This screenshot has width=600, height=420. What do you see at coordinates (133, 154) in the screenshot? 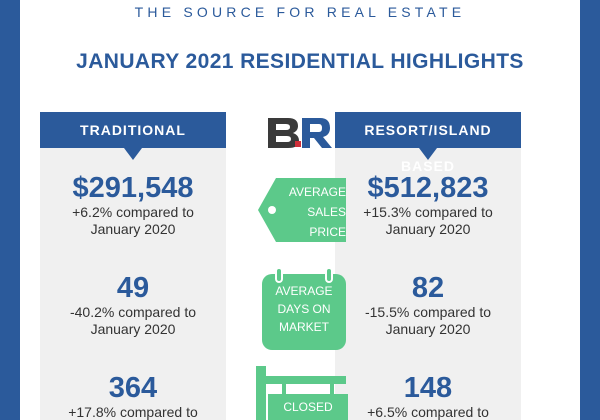
I see `traditional-heading-pointer` at bounding box center [133, 154].